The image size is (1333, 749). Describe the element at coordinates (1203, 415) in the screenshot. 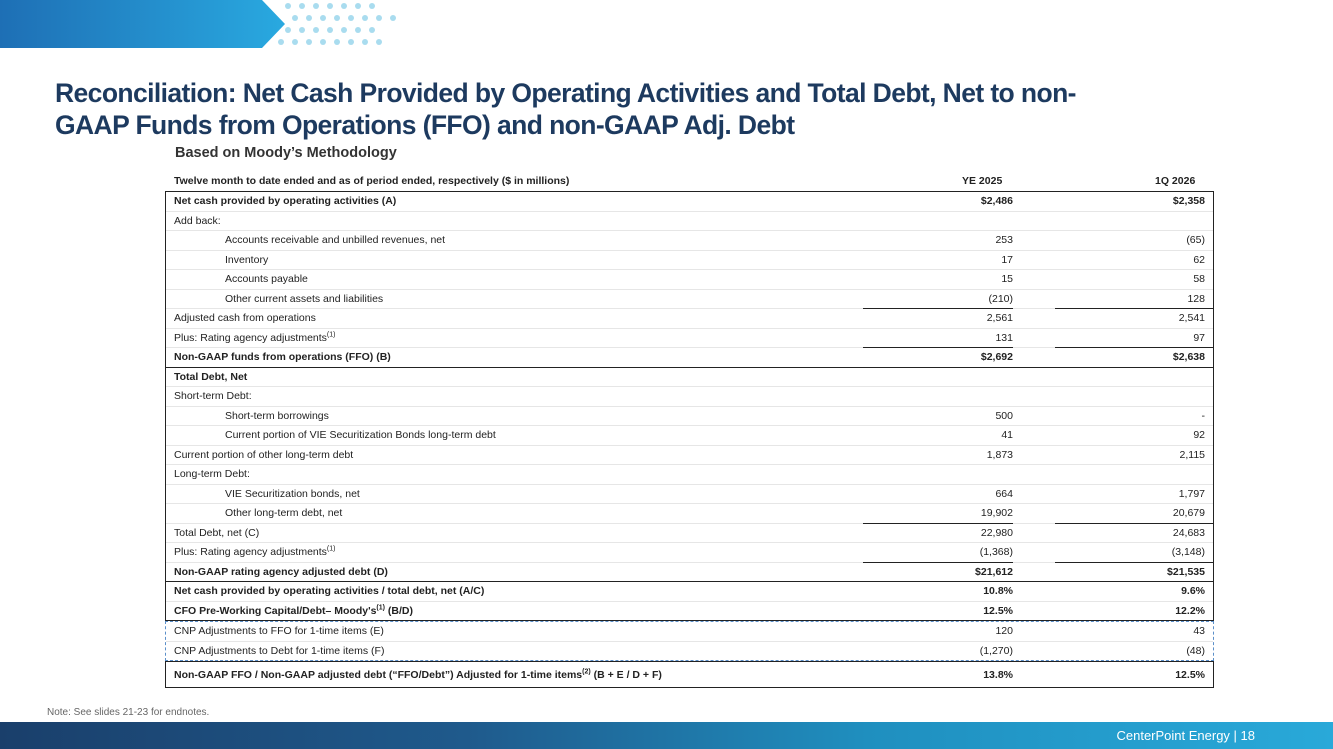

I see `value-1q-2026: -` at that location.